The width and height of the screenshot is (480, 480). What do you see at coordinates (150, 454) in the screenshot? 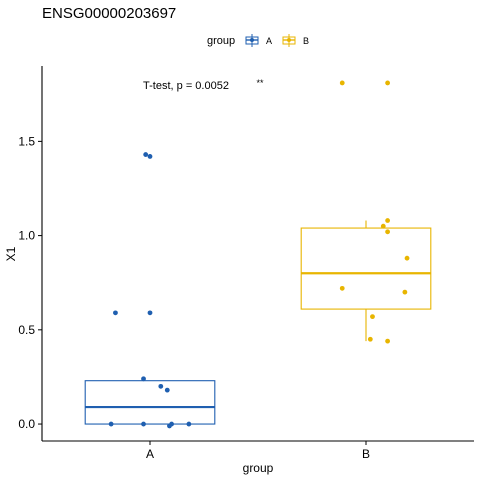
I see `x-tick-label-A: A` at bounding box center [150, 454].